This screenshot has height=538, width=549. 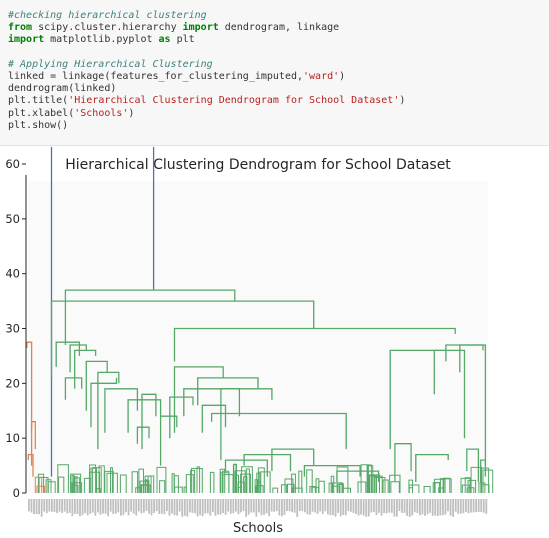 I want to click on code-line: plt.xlabel('Schools'), so click(x=206, y=114).